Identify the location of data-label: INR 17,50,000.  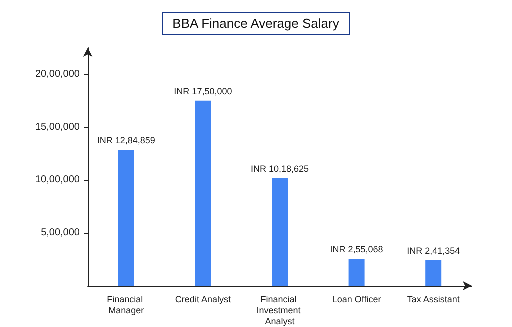
(203, 91).